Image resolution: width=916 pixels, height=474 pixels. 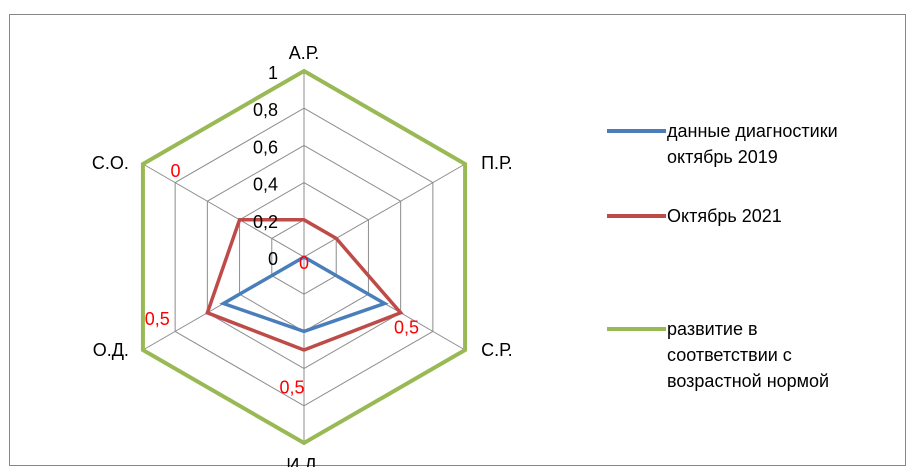 What do you see at coordinates (265, 110) in the screenshot?
I see `tick-label: 0,8` at bounding box center [265, 110].